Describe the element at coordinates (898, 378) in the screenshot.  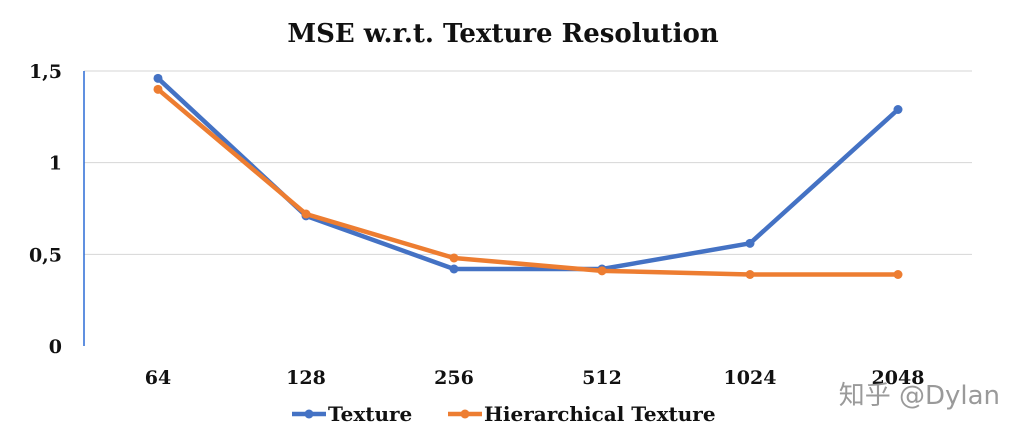
I see `x-tick-label: 2048` at that location.